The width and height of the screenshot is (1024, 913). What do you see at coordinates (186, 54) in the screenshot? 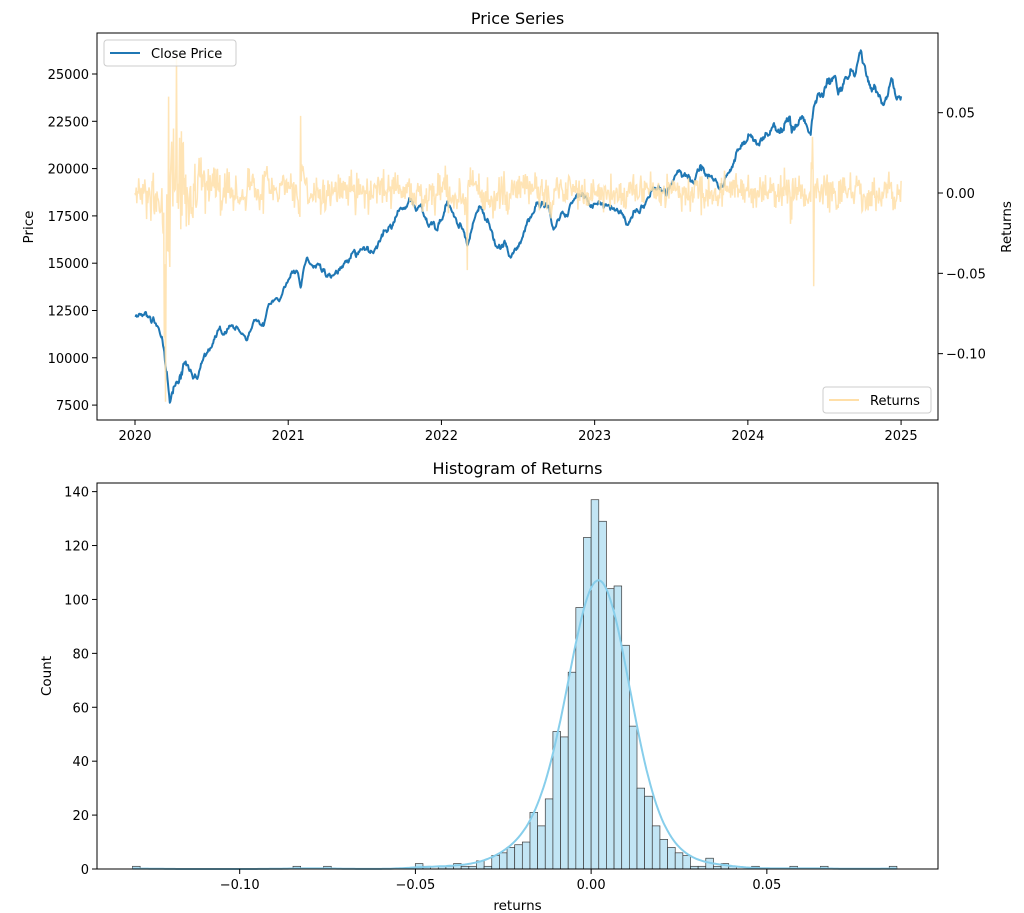
I see `legend-close-price-label: Close Price` at bounding box center [186, 54].